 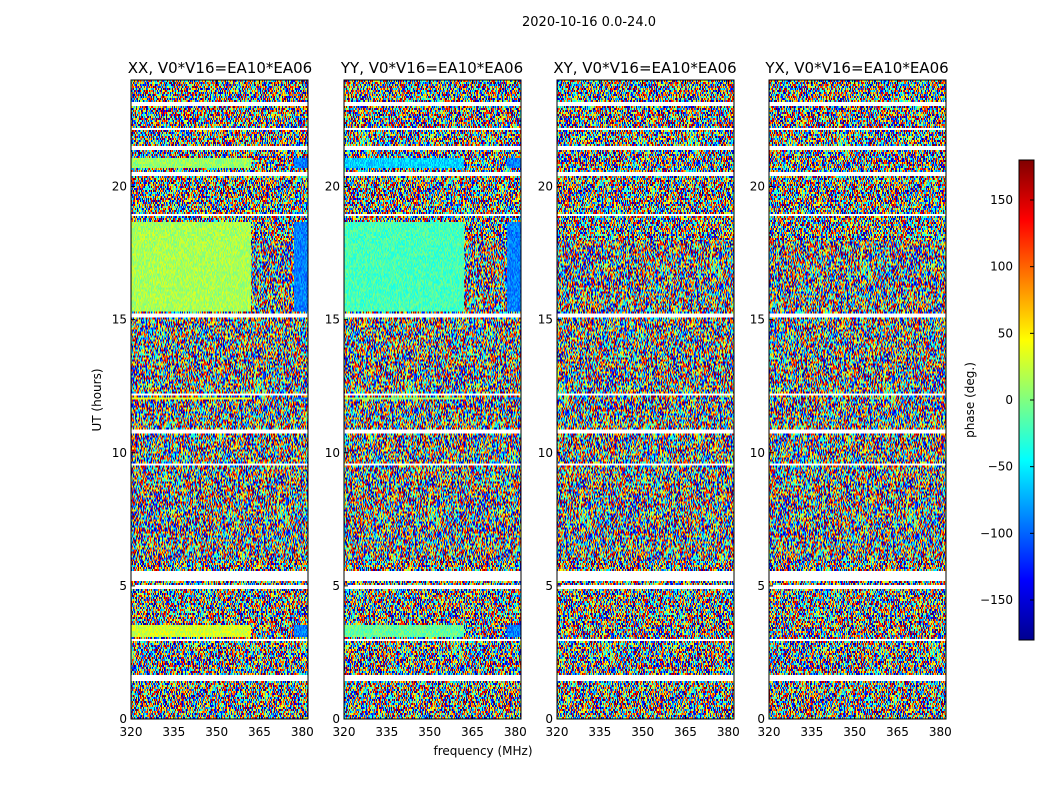 What do you see at coordinates (996, 533) in the screenshot?
I see `colorbar-tick-label: −100` at bounding box center [996, 533].